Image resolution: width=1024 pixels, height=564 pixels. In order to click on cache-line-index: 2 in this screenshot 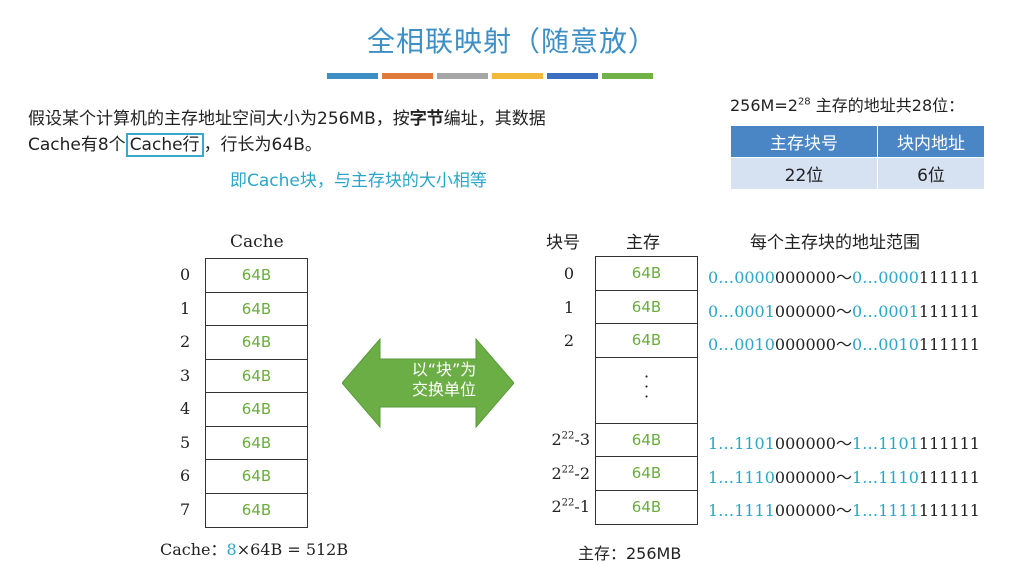, I will do `click(185, 341)`.